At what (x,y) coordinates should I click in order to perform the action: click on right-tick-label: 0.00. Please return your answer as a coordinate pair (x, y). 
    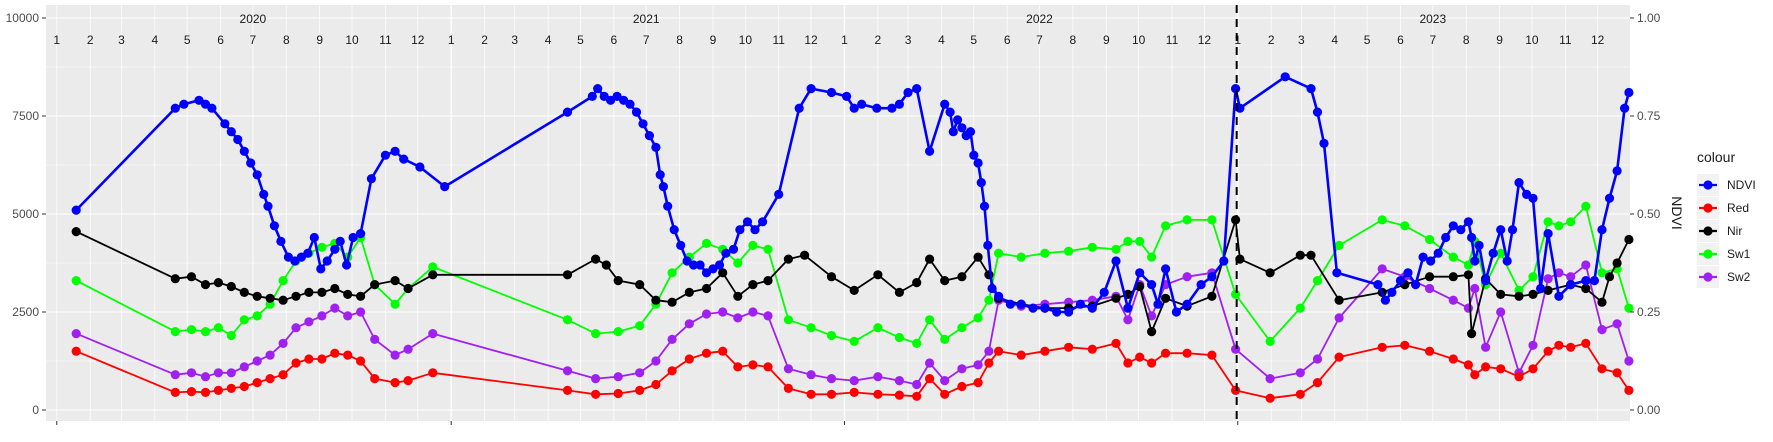
    Looking at the image, I should click on (1649, 410).